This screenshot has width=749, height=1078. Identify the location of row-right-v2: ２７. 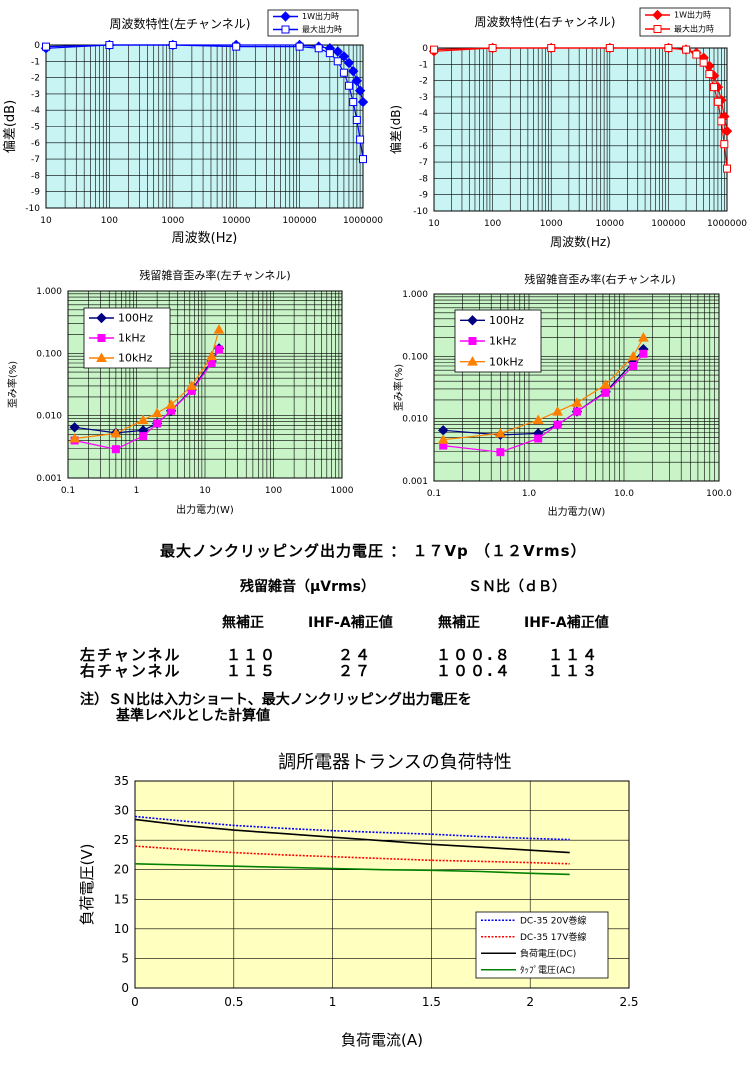
(355, 671).